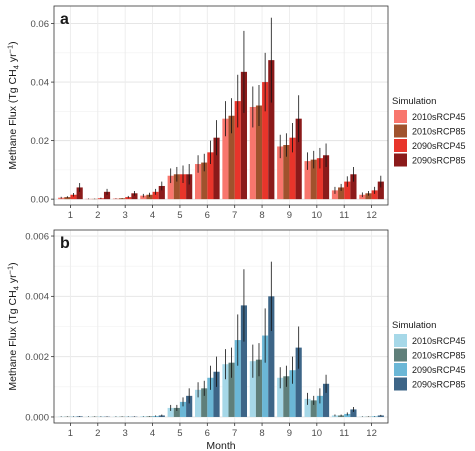 The height and width of the screenshot is (451, 475). I want to click on x-tick-label: 8, so click(261, 215).